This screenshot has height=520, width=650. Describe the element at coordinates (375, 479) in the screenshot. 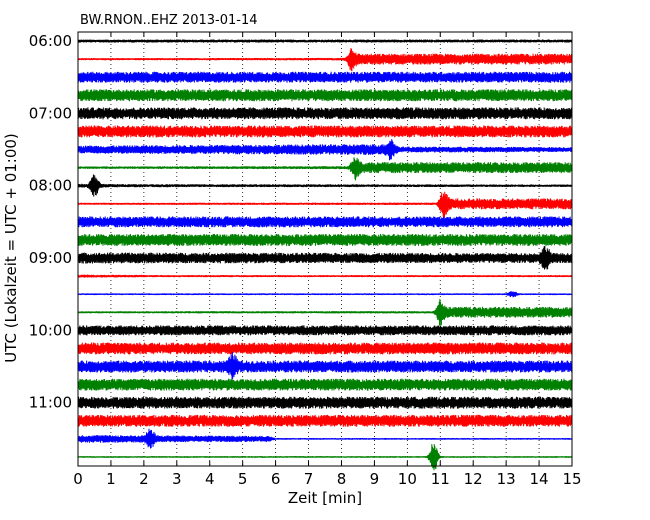

I see `x-tick-label: 9` at that location.